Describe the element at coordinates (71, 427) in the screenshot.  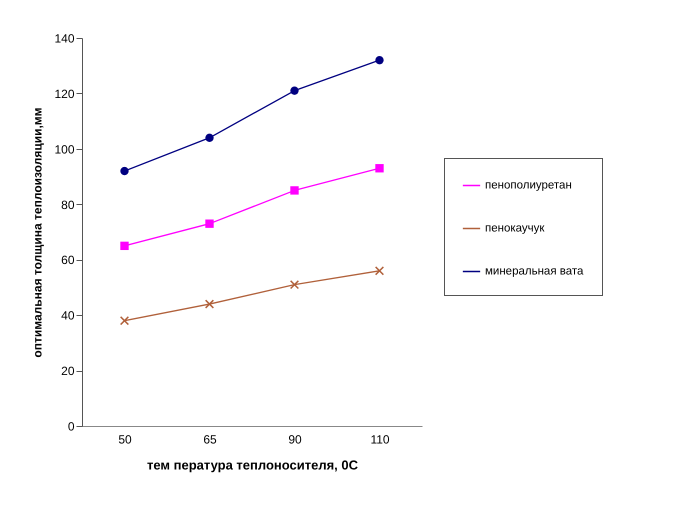
I see `y-tick-label: 0` at that location.